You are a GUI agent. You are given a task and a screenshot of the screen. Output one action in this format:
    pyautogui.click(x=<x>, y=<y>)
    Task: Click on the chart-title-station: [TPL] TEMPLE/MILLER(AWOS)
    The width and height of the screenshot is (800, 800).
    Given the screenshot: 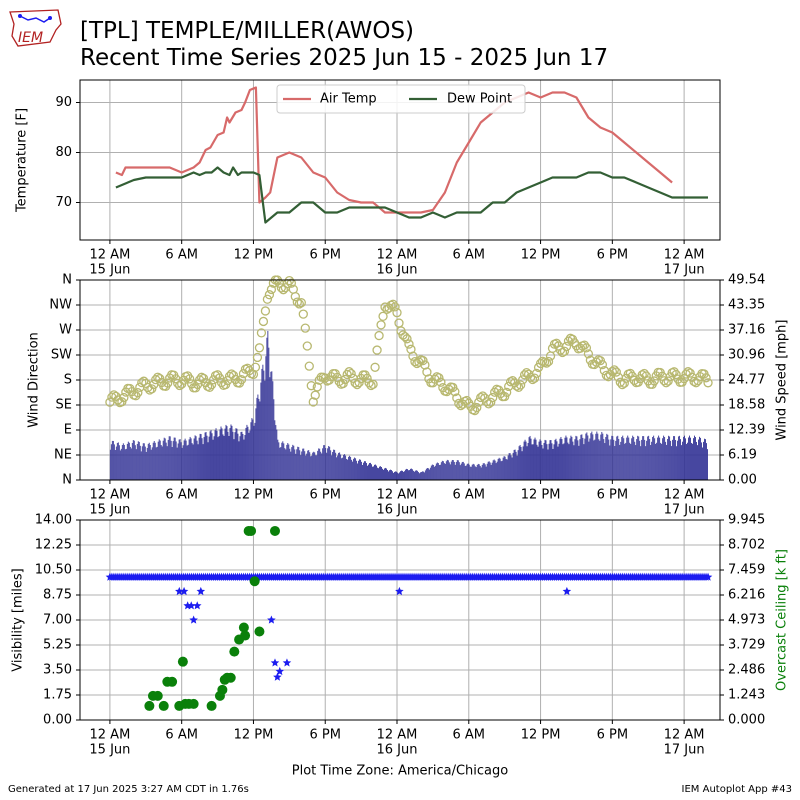 What is the action you would take?
    pyautogui.click(x=247, y=31)
    